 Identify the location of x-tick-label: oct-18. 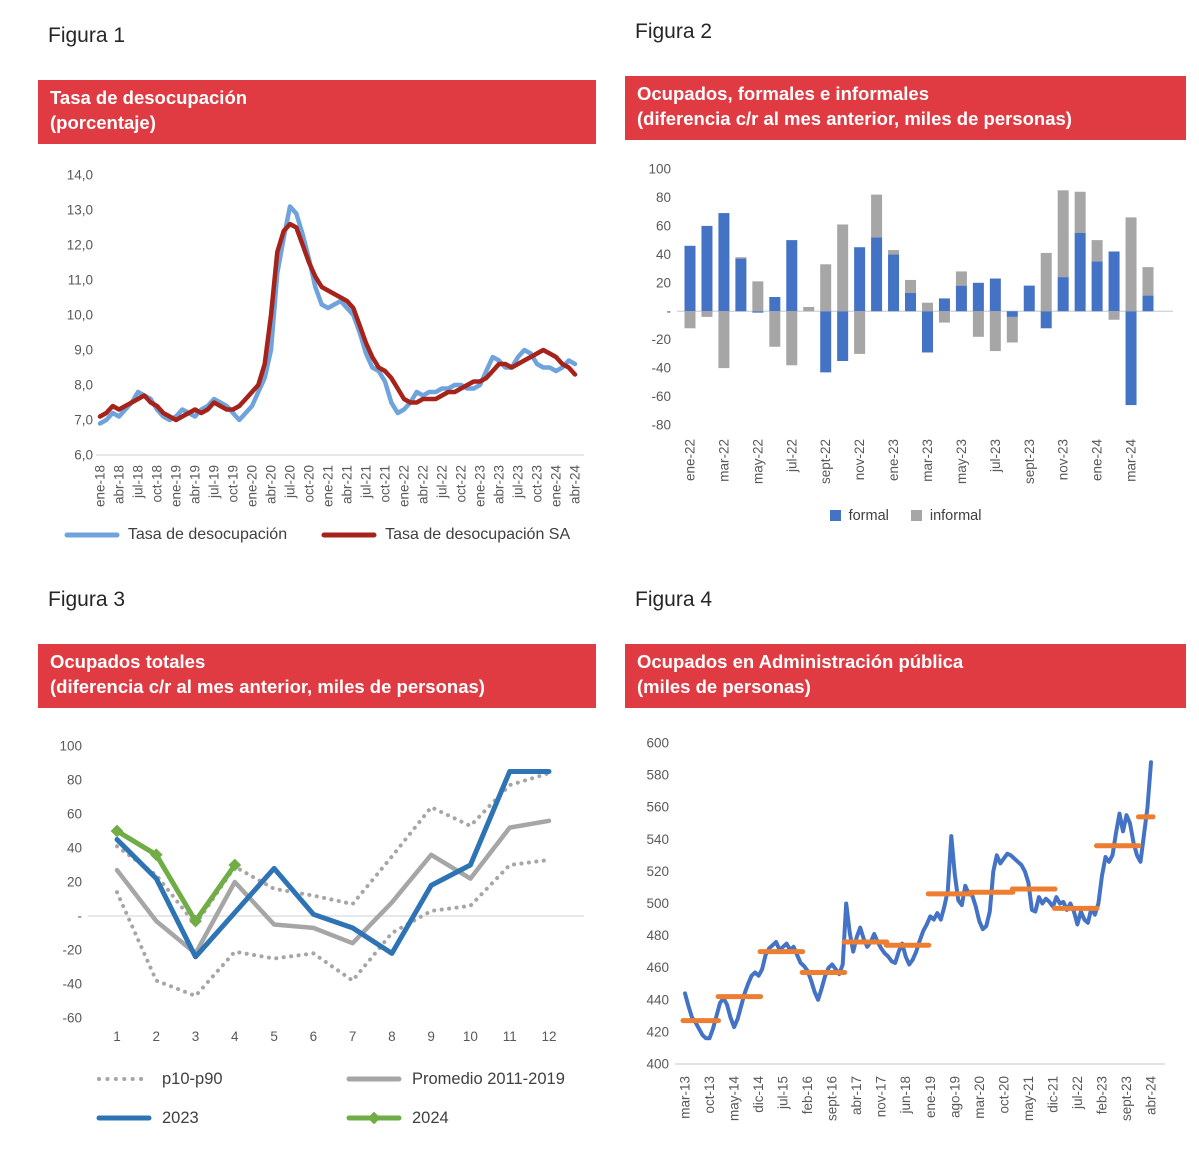
(157, 484).